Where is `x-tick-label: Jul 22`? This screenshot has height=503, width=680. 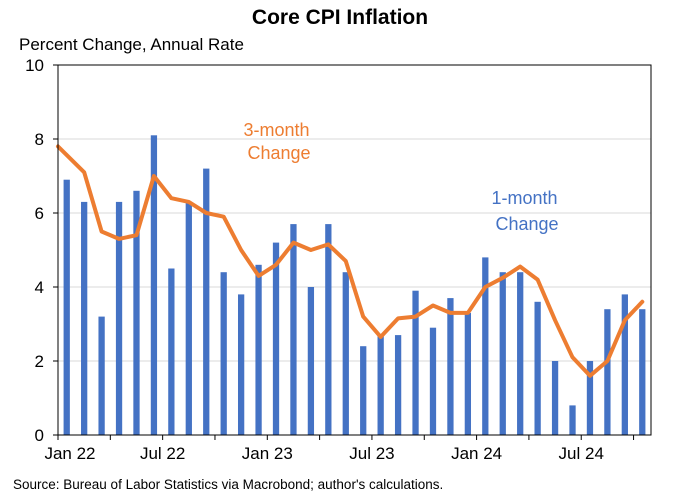
x-tick-label: Jul 22 is located at coordinates (162, 453).